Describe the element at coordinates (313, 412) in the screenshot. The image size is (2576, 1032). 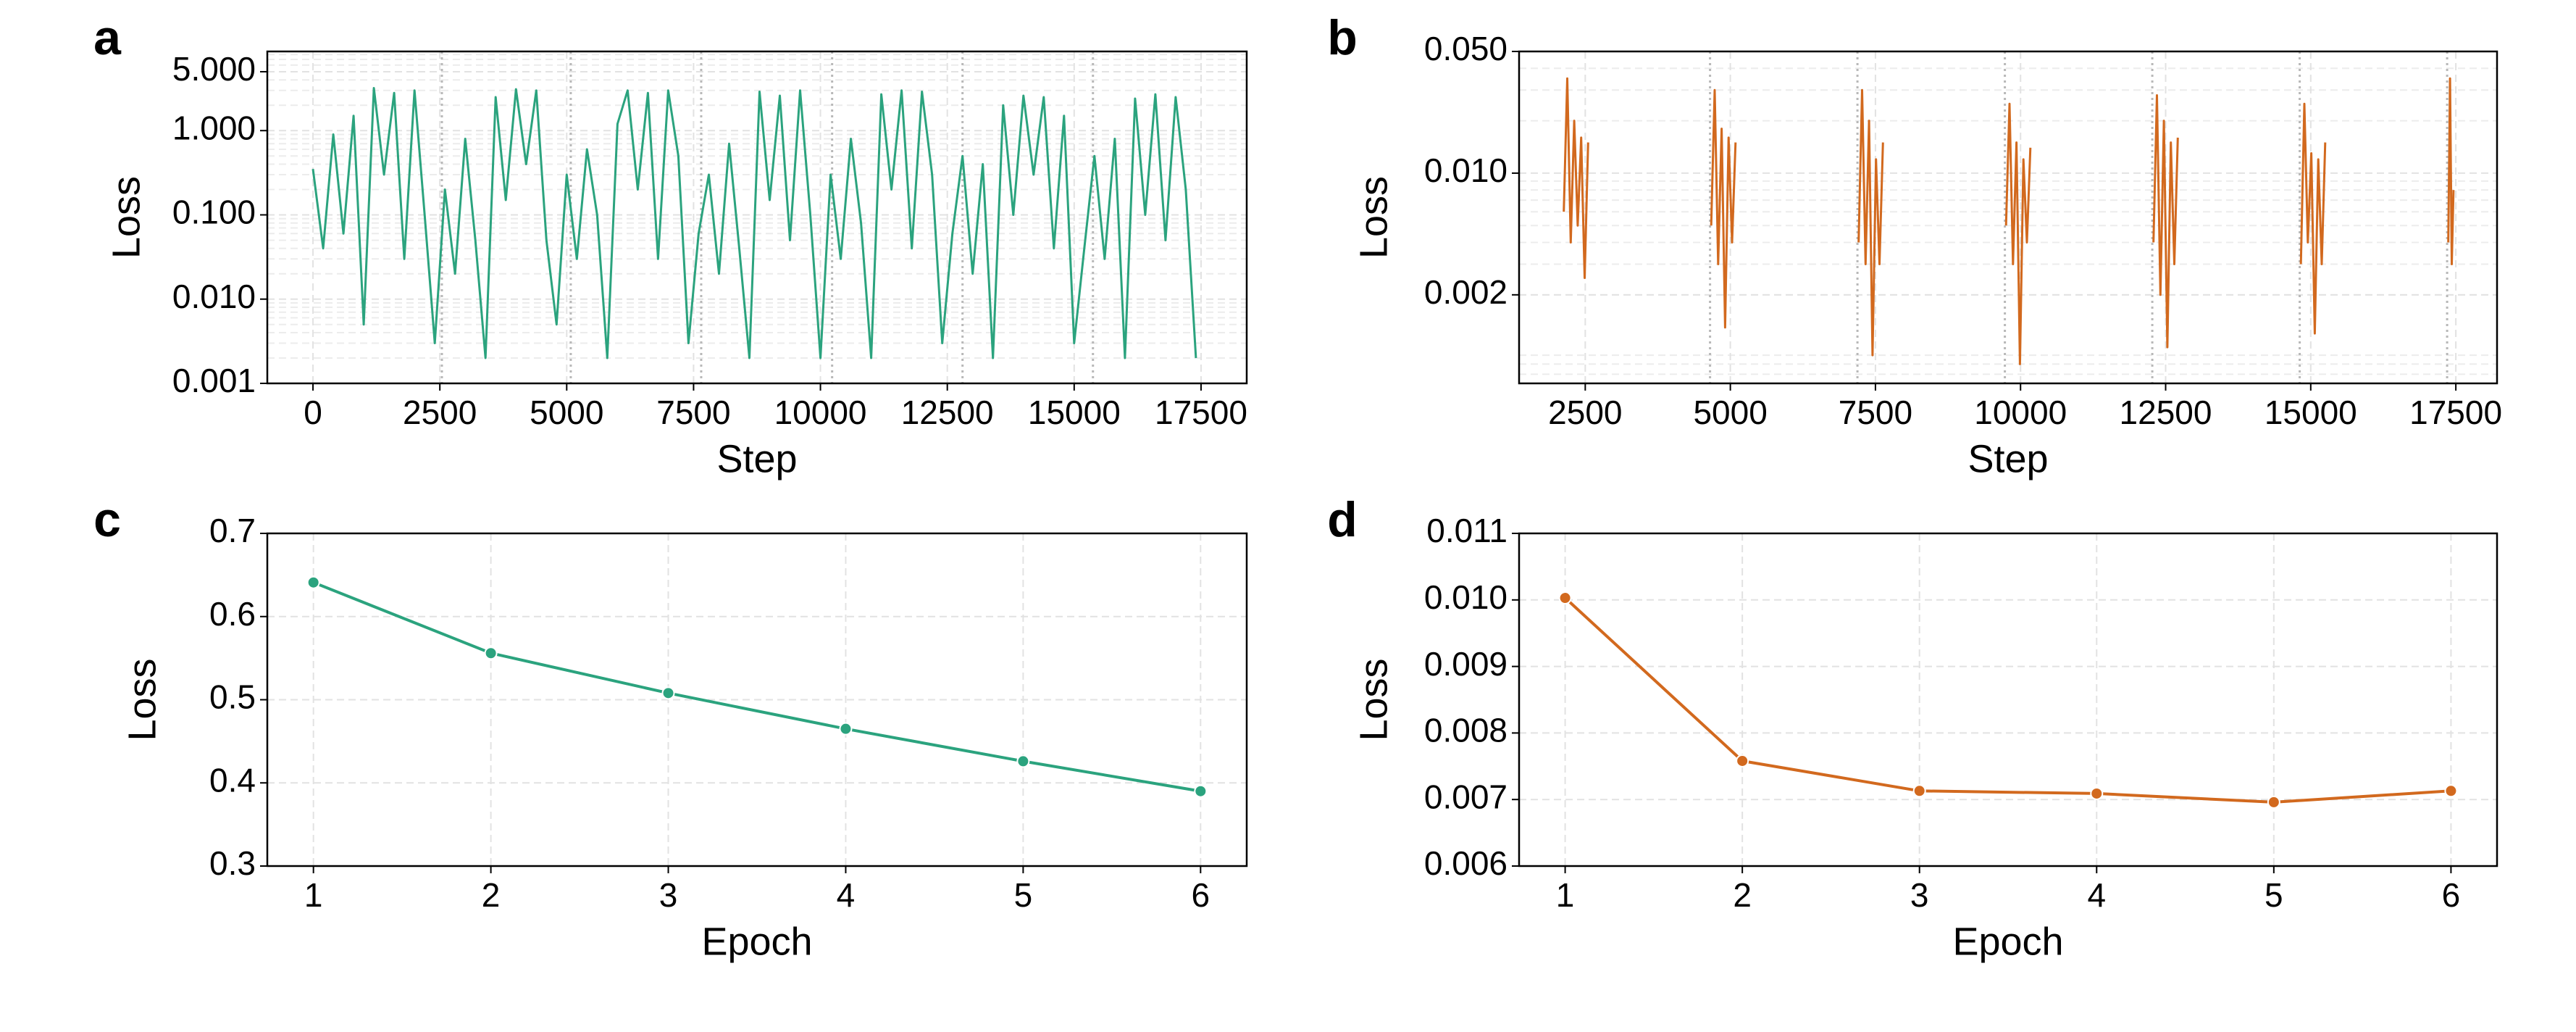
I see `x-tick-label: 0` at that location.